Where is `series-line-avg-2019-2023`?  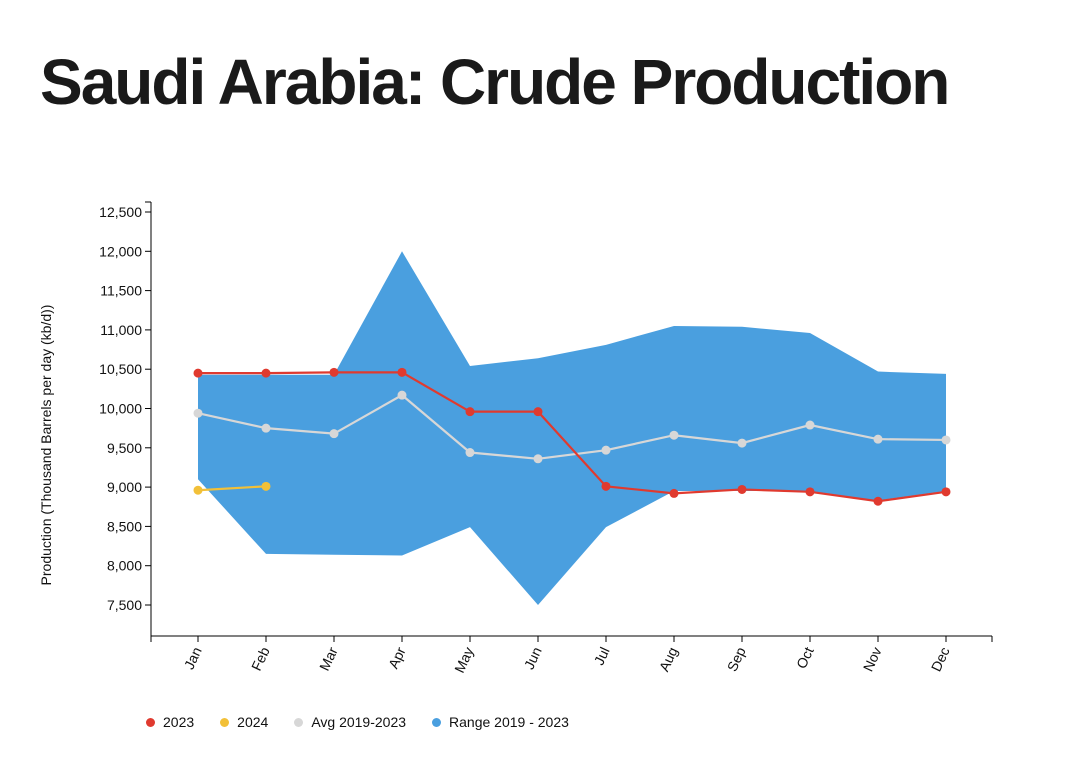 series-line-avg-2019-2023 is located at coordinates (572, 426).